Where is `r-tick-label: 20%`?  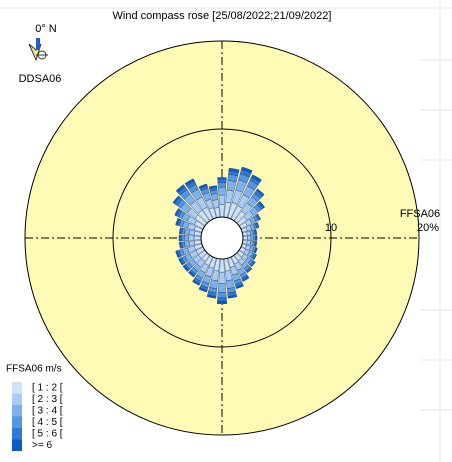 r-tick-label: 20% is located at coordinates (428, 228).